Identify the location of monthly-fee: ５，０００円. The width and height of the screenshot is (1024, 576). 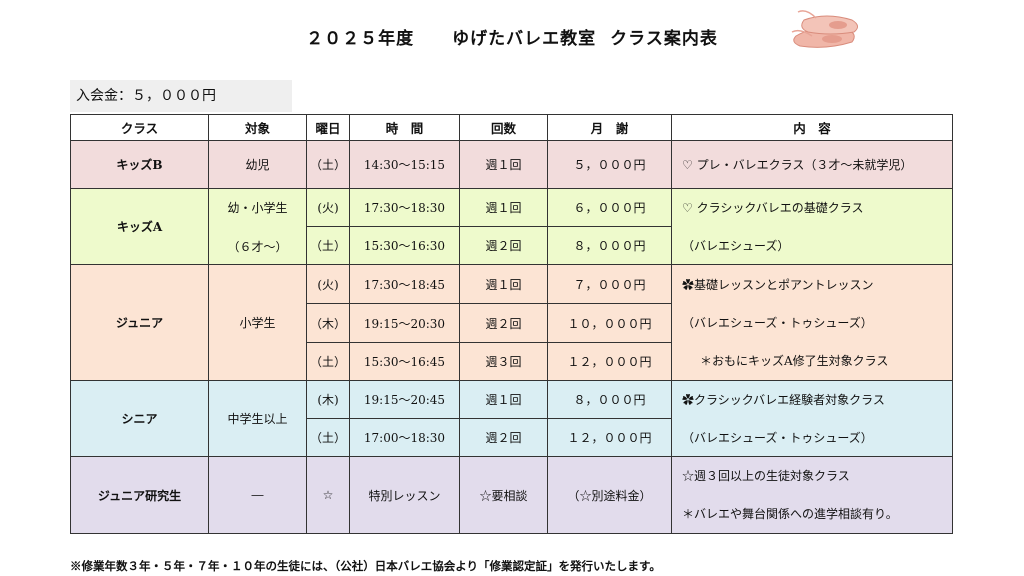
(609, 164).